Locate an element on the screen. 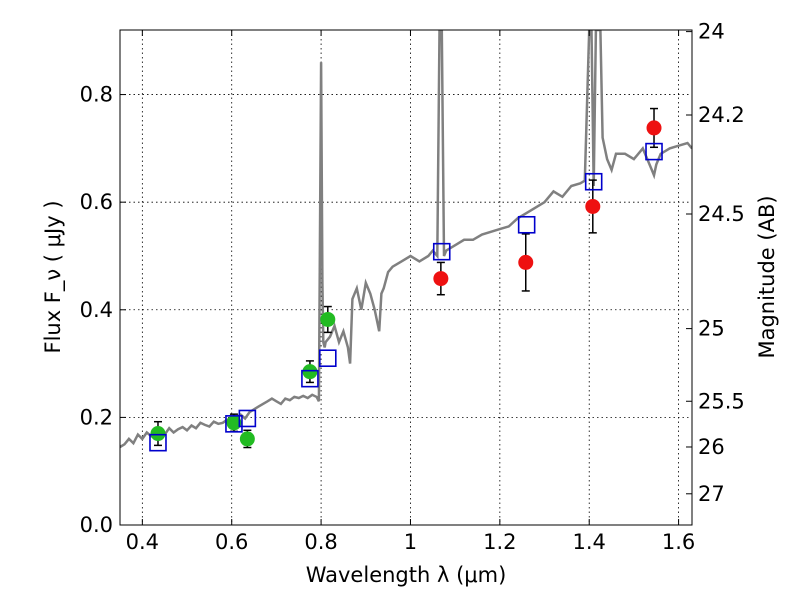  x-tick-label-6: 1.6 is located at coordinates (678, 542).